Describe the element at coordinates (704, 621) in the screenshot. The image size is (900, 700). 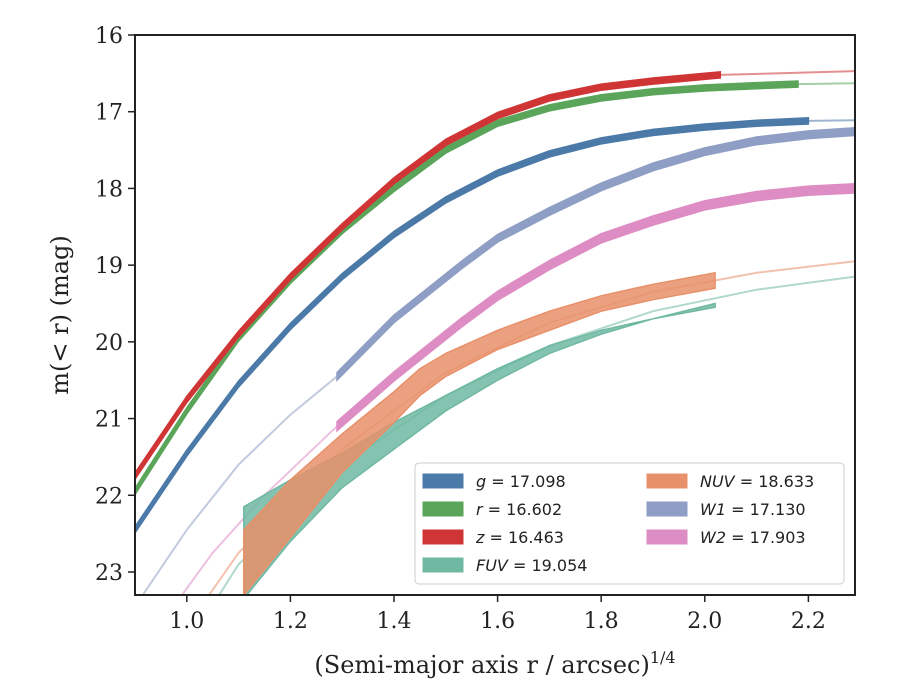
I see `x-tick-label: 2.0` at that location.